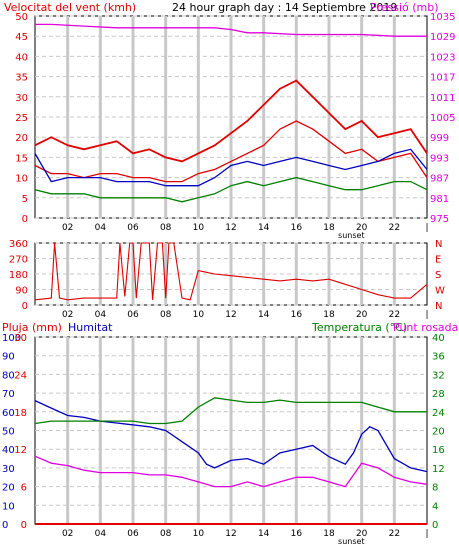 This screenshot has height=554, width=459. What do you see at coordinates (438, 275) in the screenshot?
I see `compass-label: S` at bounding box center [438, 275].